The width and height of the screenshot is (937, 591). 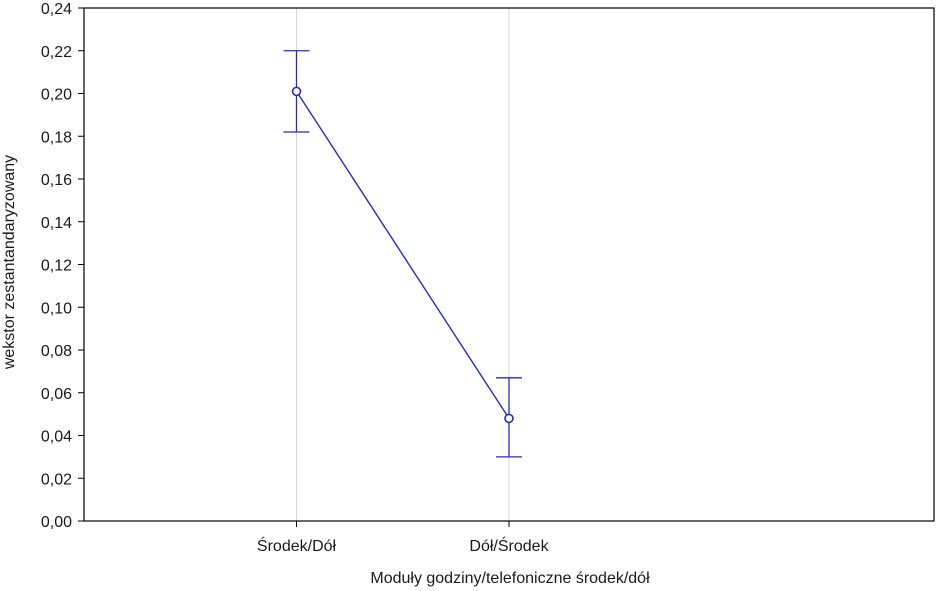 What do you see at coordinates (9, 262) in the screenshot?
I see `y-axis-title: wekstor zestantandaryzowany` at bounding box center [9, 262].